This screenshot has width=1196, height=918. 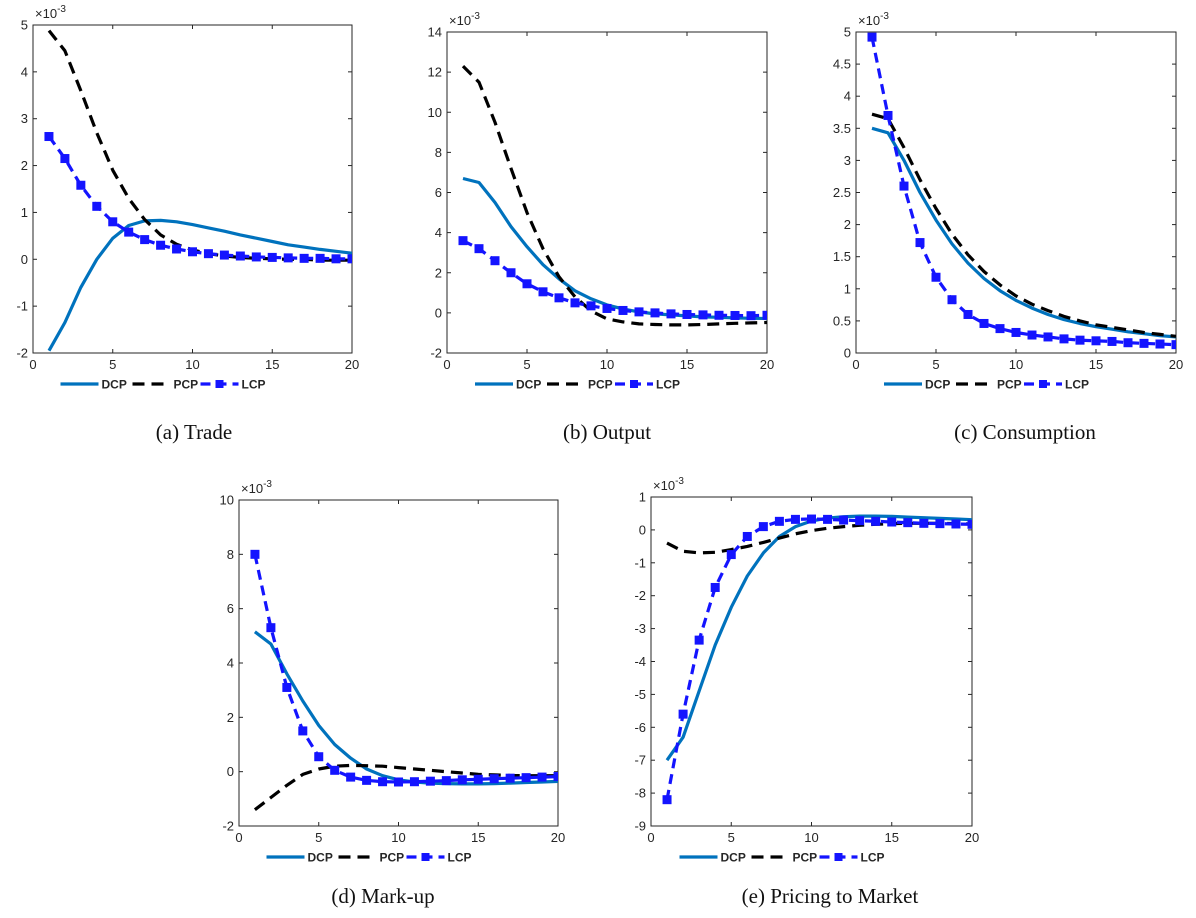 What do you see at coordinates (230, 554) in the screenshot?
I see `y-tick-label: 8` at bounding box center [230, 554].